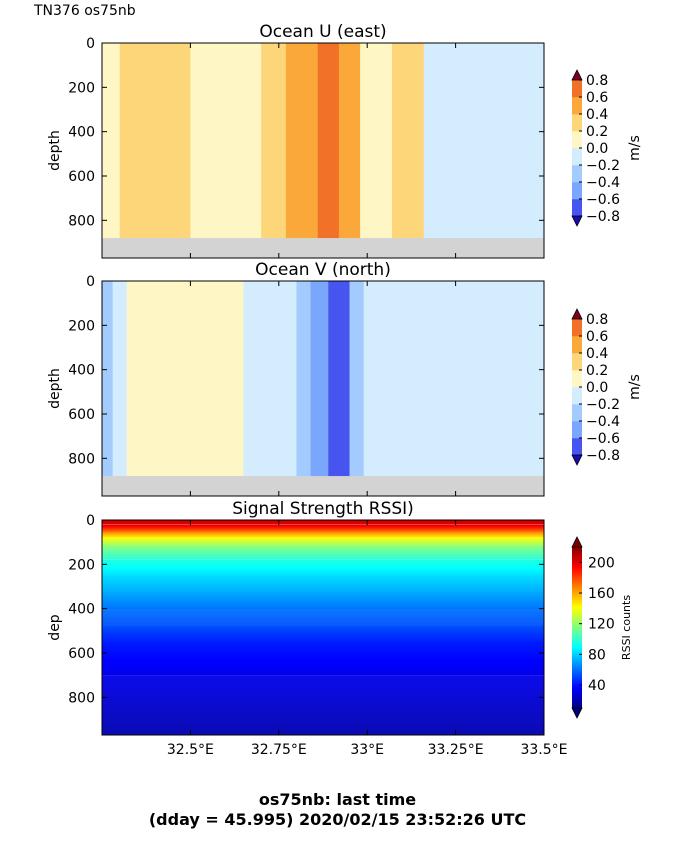  Describe the element at coordinates (601, 625) in the screenshot. I see `colorbar-tick-label: 120` at that location.